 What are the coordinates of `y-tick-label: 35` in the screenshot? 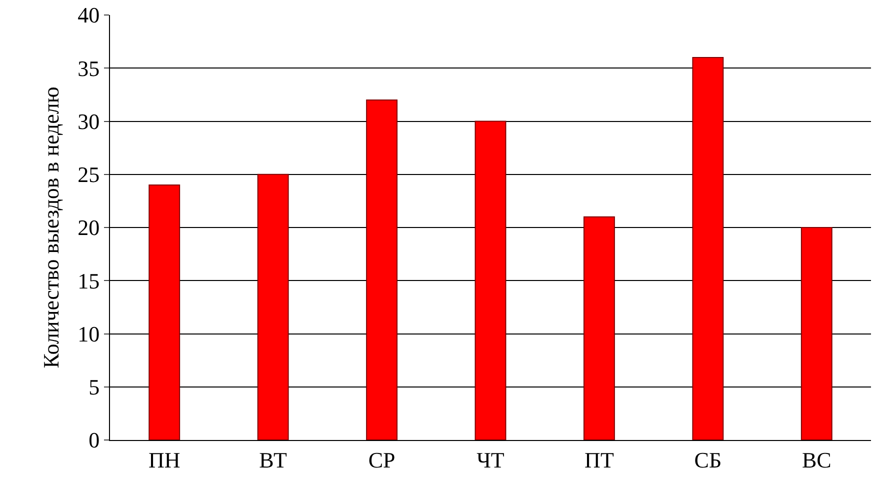 It's located at (89, 68).